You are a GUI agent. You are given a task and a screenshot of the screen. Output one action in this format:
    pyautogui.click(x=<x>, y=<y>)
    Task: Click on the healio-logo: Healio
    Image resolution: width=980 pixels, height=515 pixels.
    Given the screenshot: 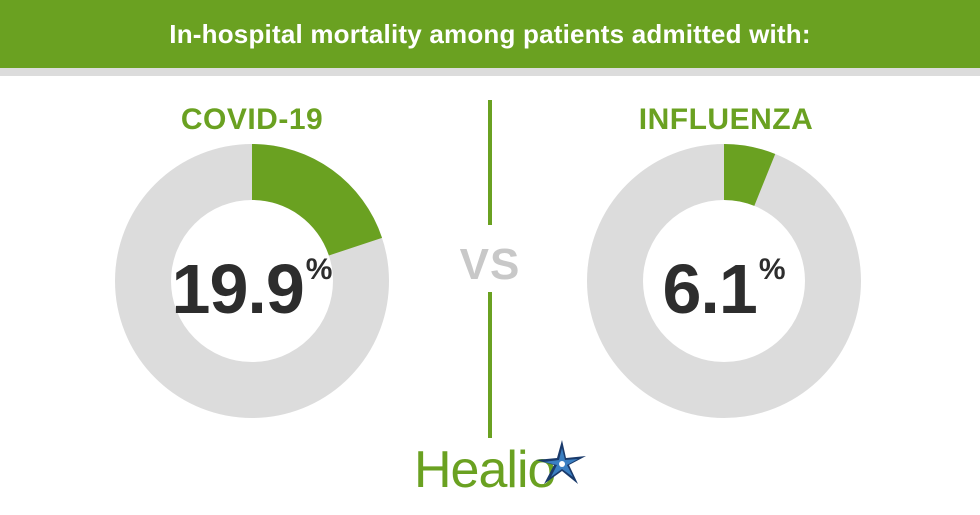 What is the action you would take?
    pyautogui.click(x=504, y=470)
    